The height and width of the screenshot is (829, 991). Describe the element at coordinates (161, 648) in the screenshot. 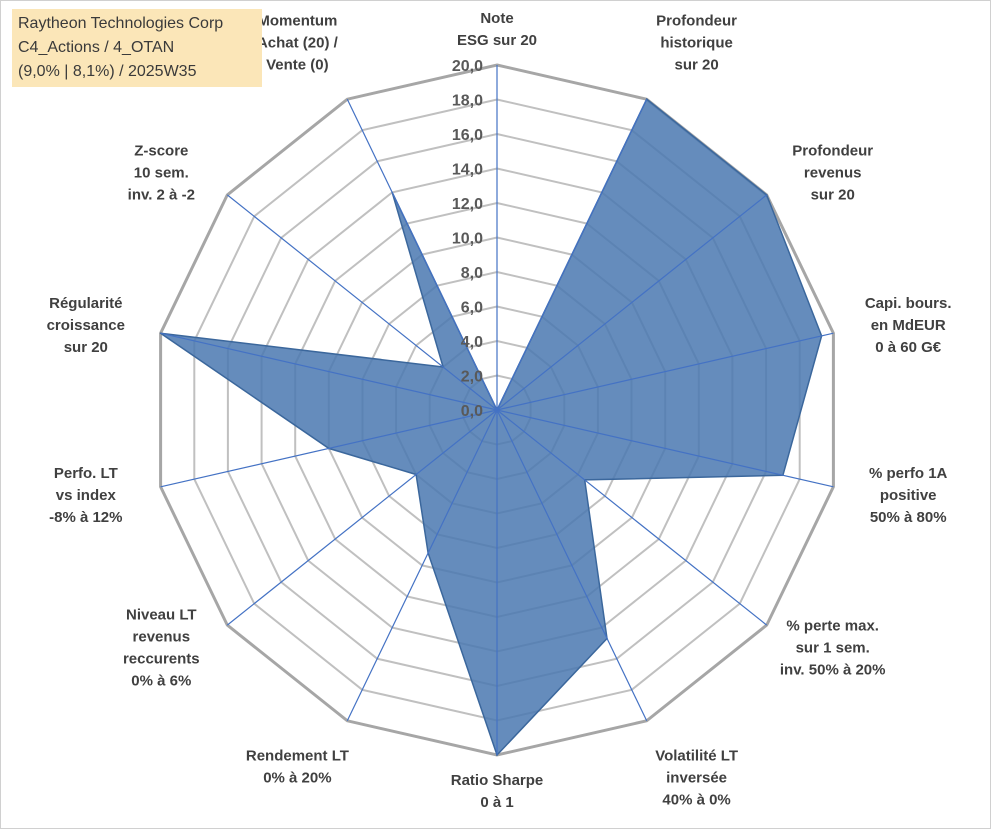

I see `axis-label: Niveau LT revenus reccurents 0% à 6%` at that location.